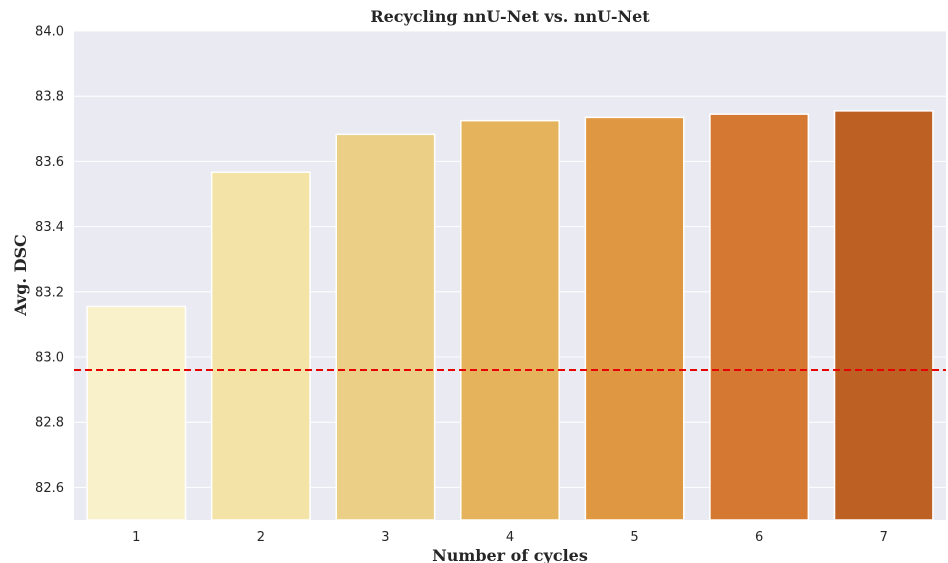  Describe the element at coordinates (136, 537) in the screenshot. I see `x-tick-label: 1` at that location.